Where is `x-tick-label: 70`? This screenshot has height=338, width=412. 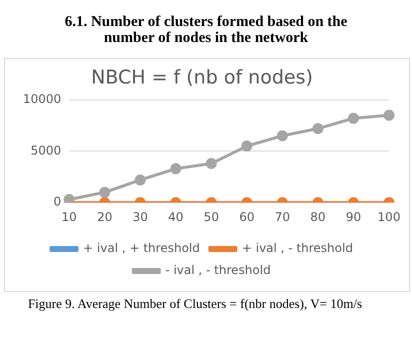 x-tick-label: 70 is located at coordinates (282, 217).